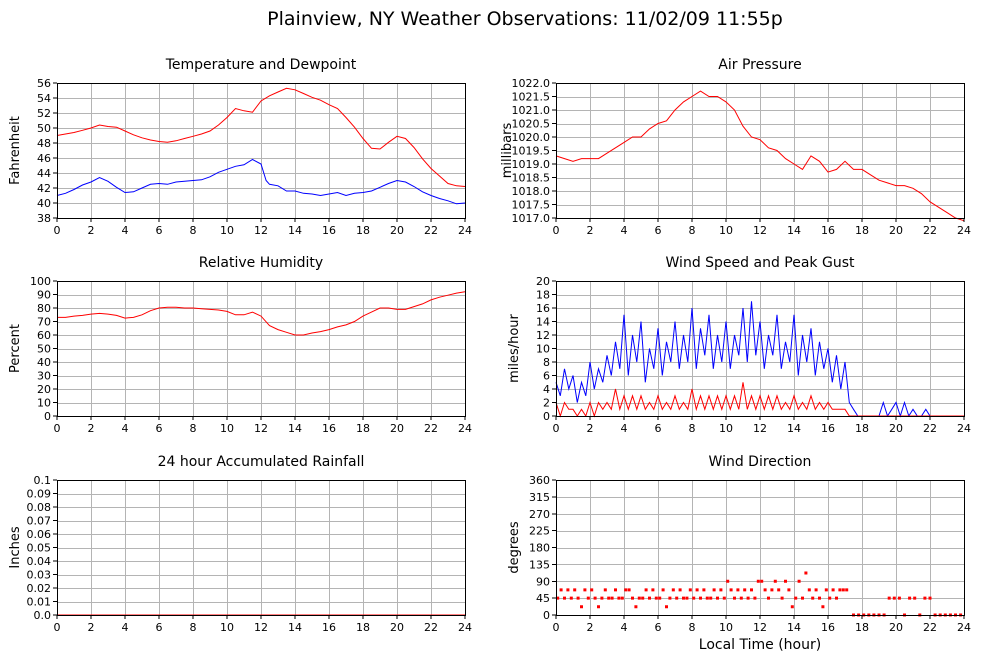 This screenshot has width=999, height=659. I want to click on y-tick-label: 4, so click(546, 389).